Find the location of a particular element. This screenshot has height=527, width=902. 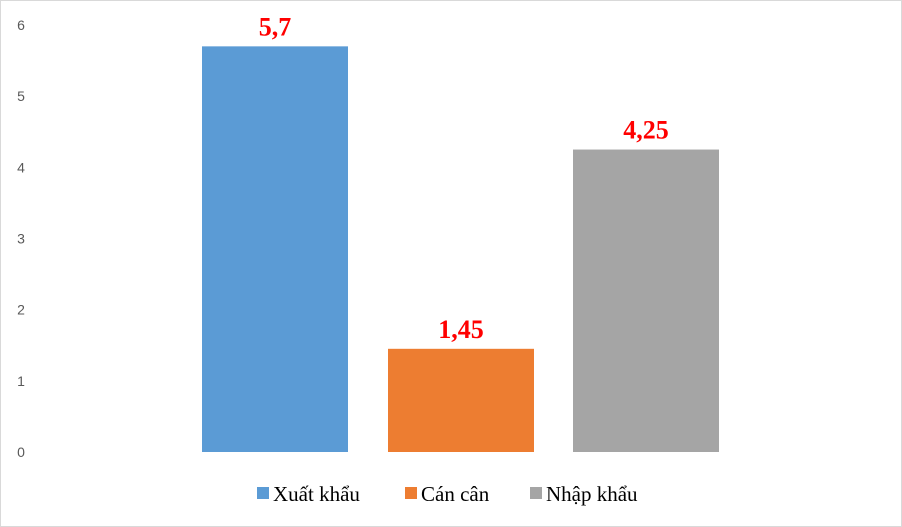

y-tick-label: 5 is located at coordinates (21, 96).